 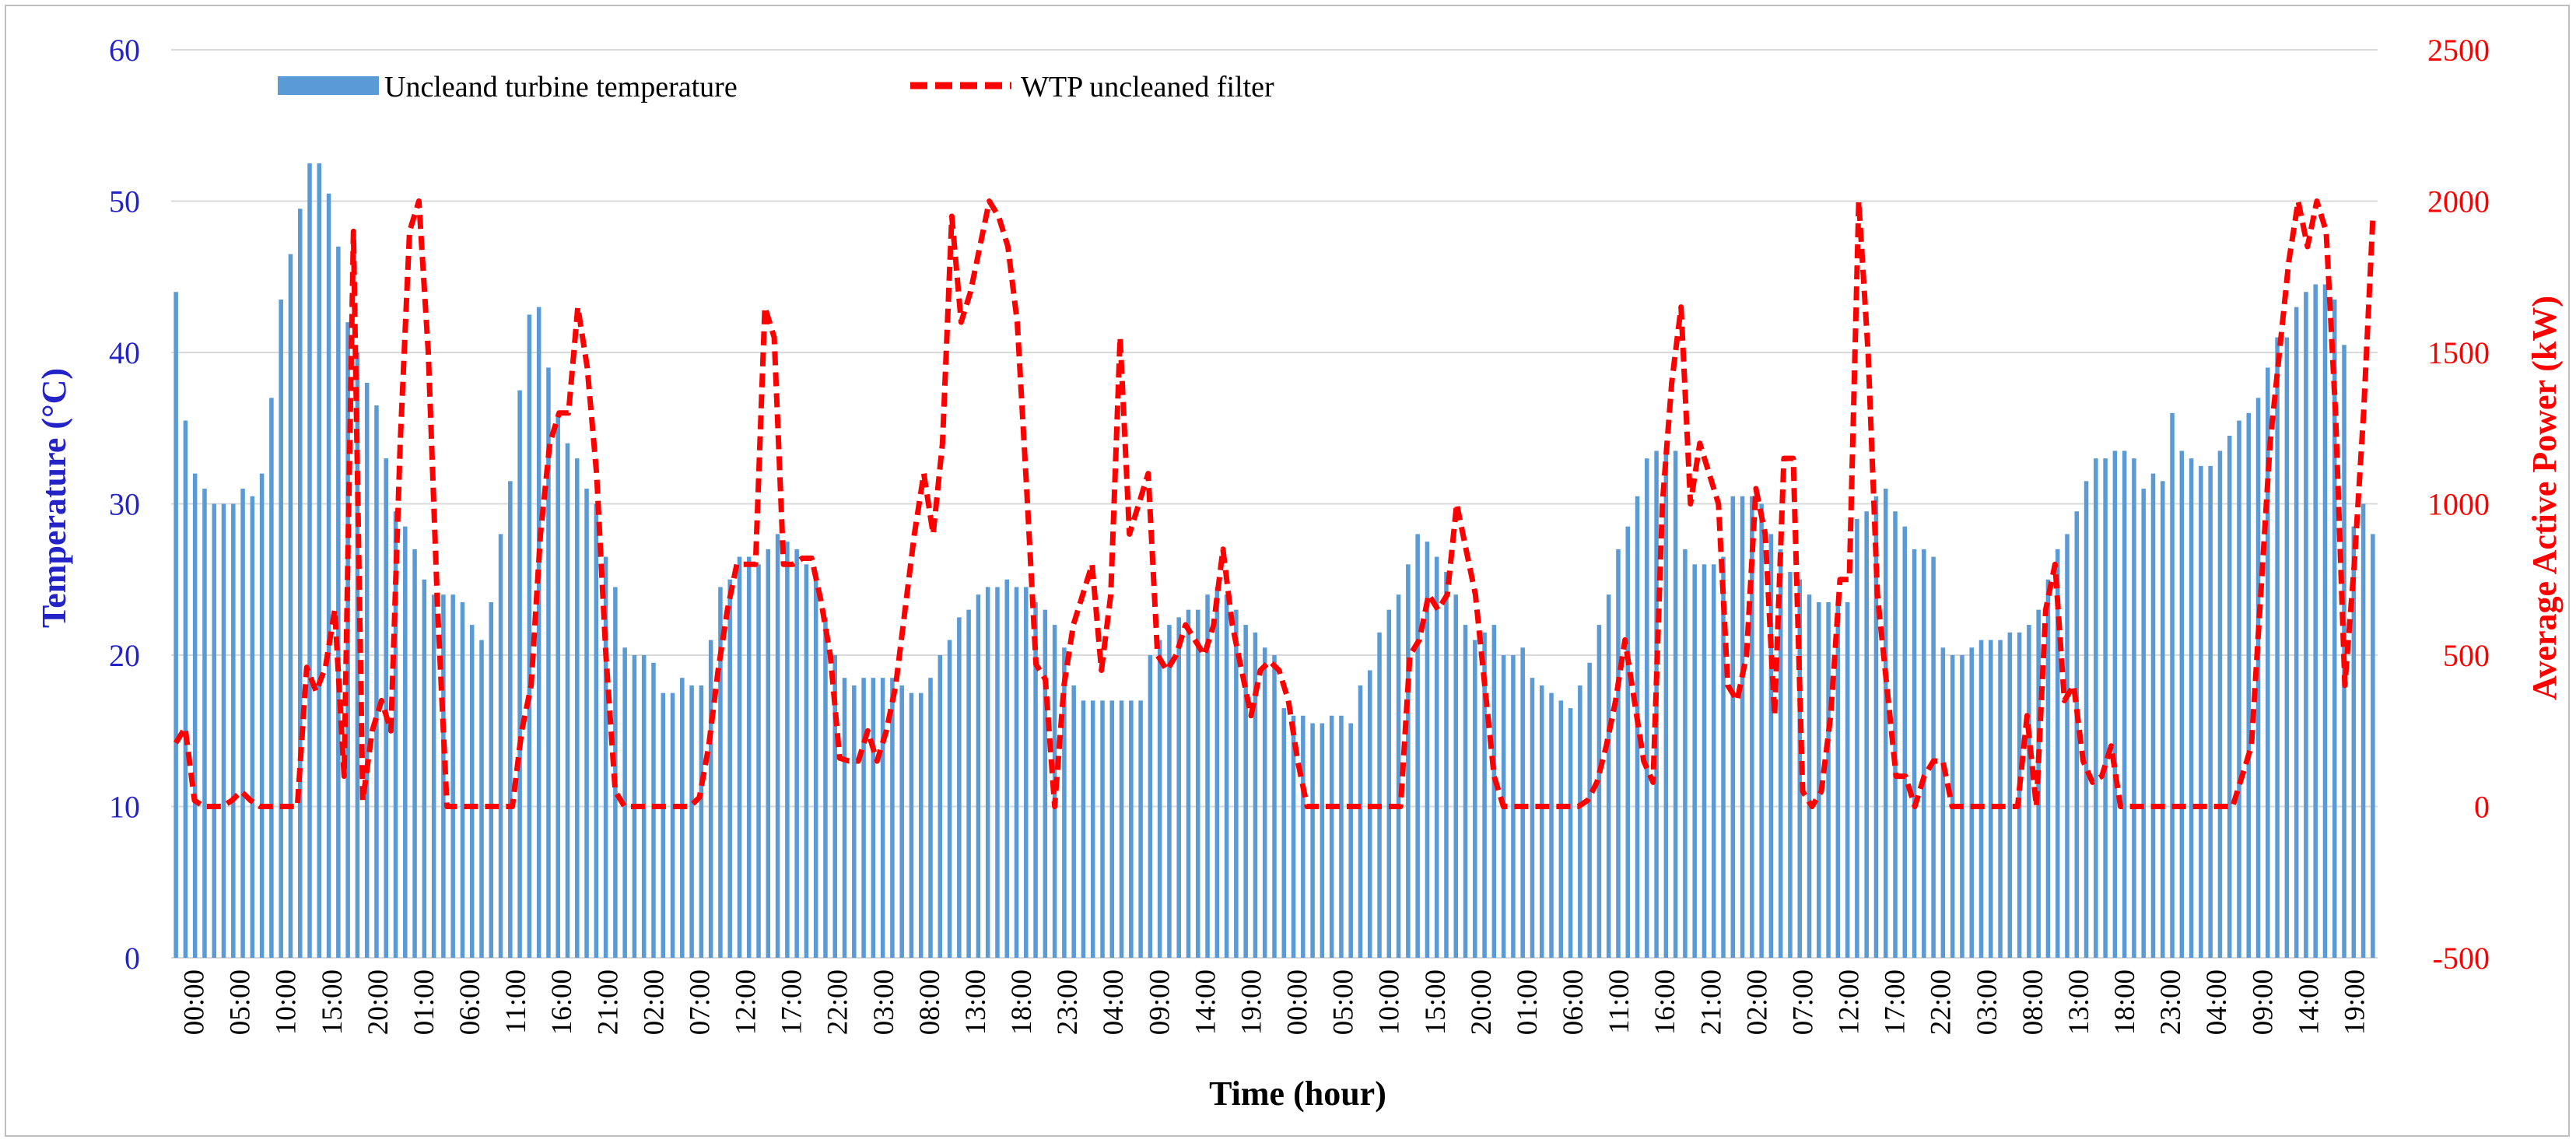 What do you see at coordinates (1482, 1002) in the screenshot?
I see `x-tick-label: 20:00` at bounding box center [1482, 1002].